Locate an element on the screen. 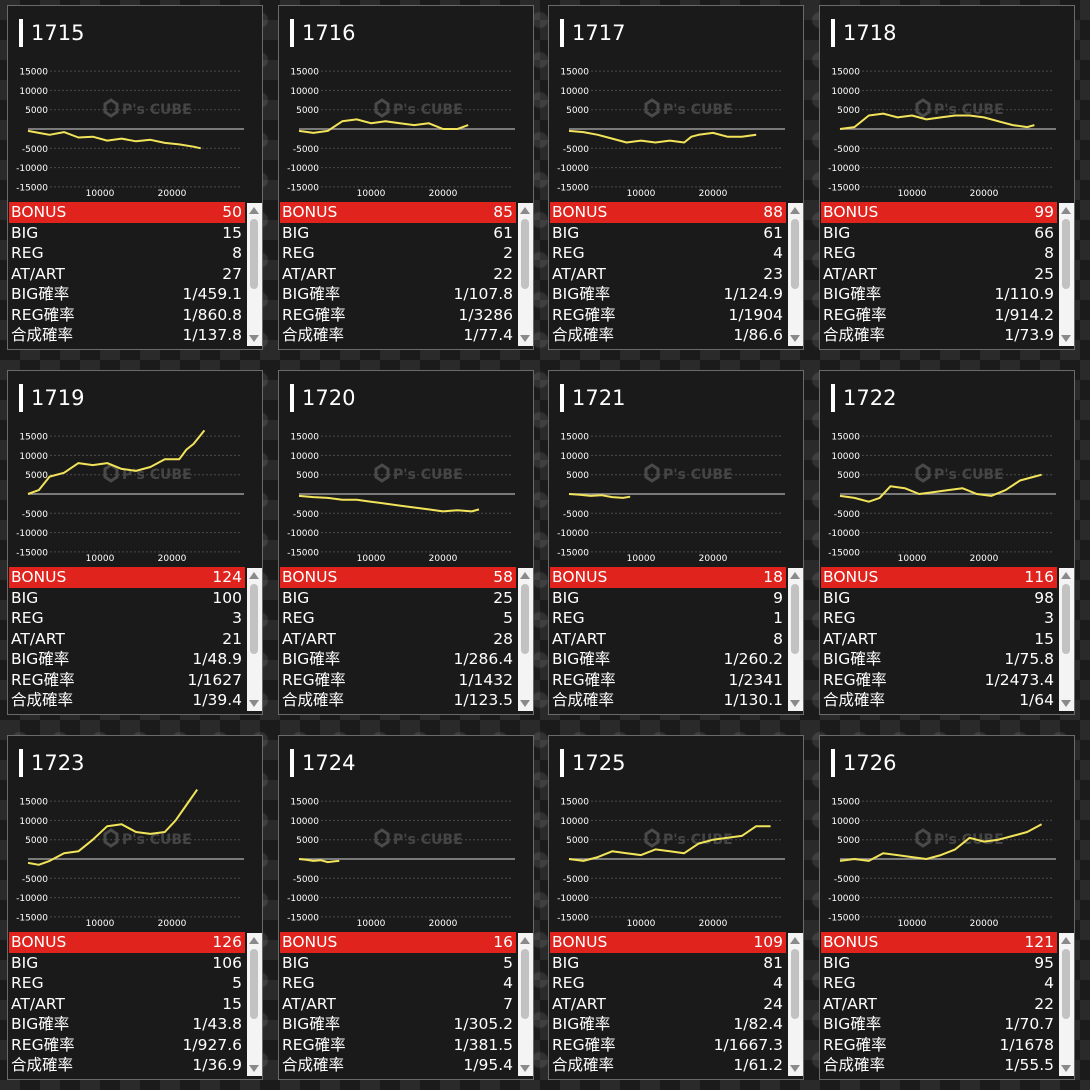 The height and width of the screenshot is (1090, 1090). stat-value: 15 is located at coordinates (232, 232).